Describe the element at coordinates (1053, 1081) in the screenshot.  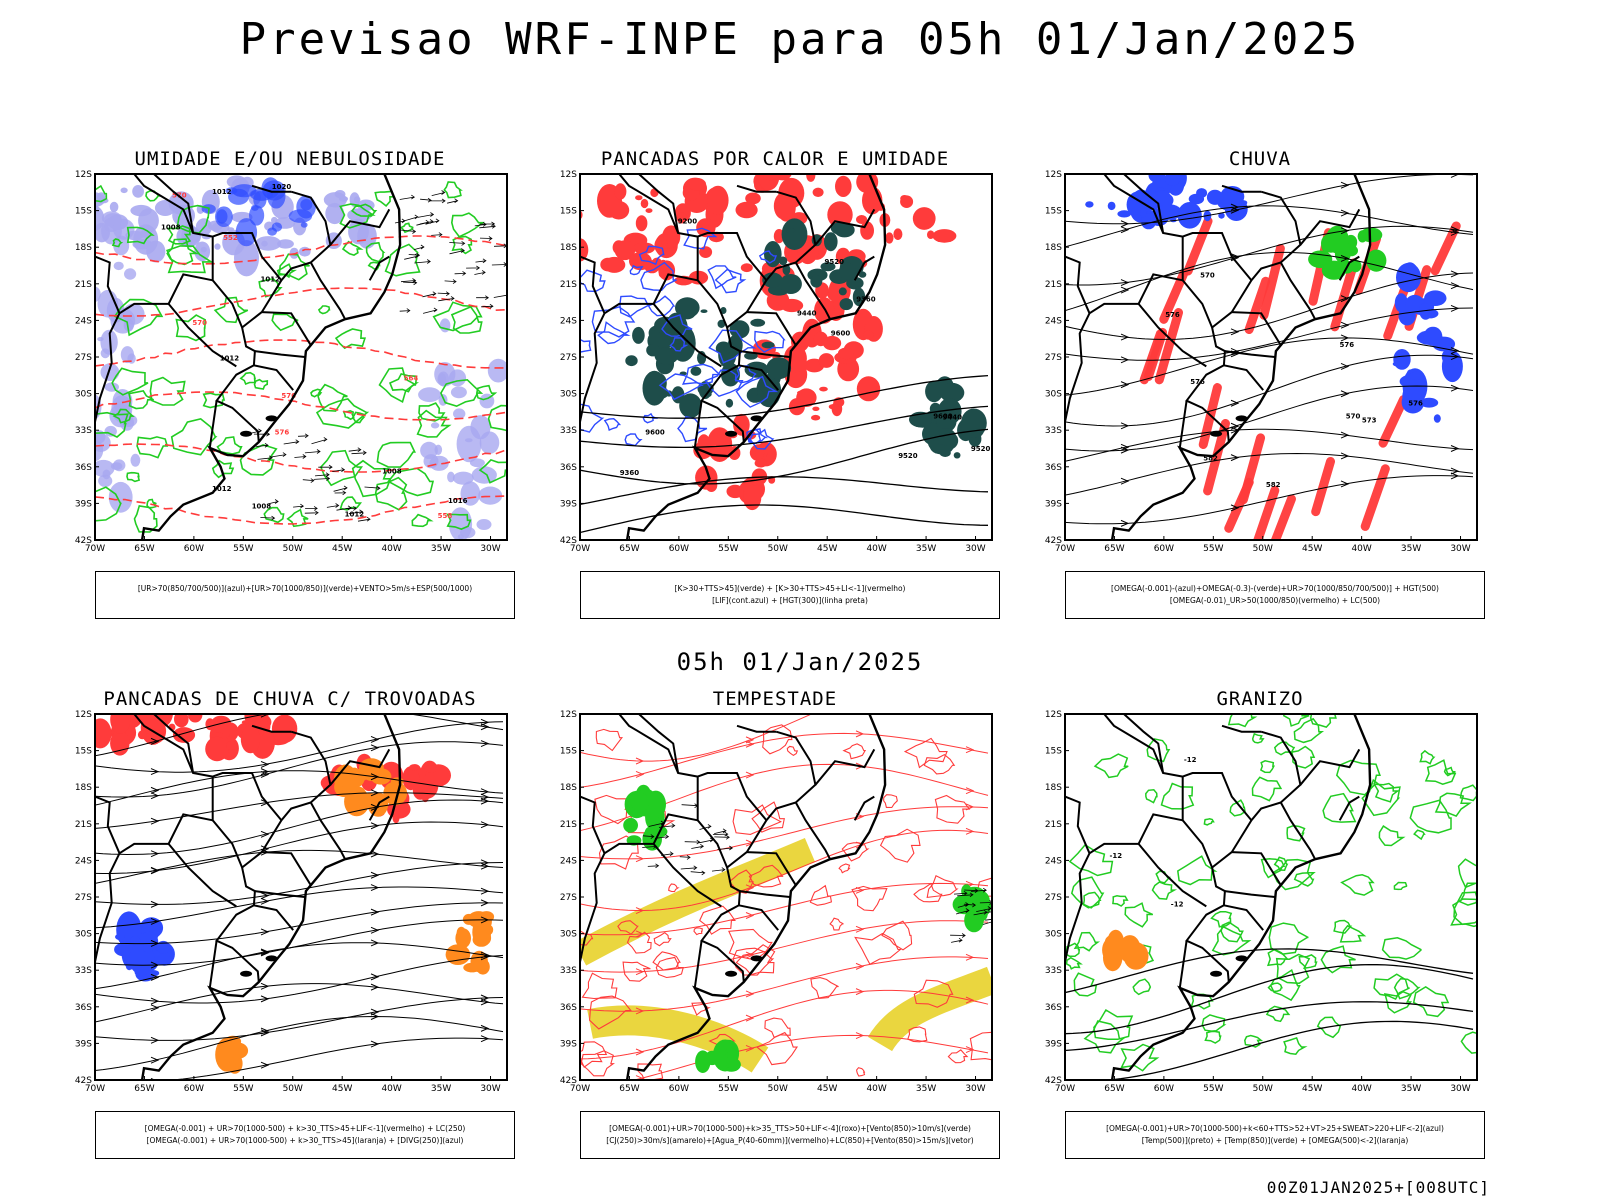
I see `lat-tick-label: 42S` at that location.